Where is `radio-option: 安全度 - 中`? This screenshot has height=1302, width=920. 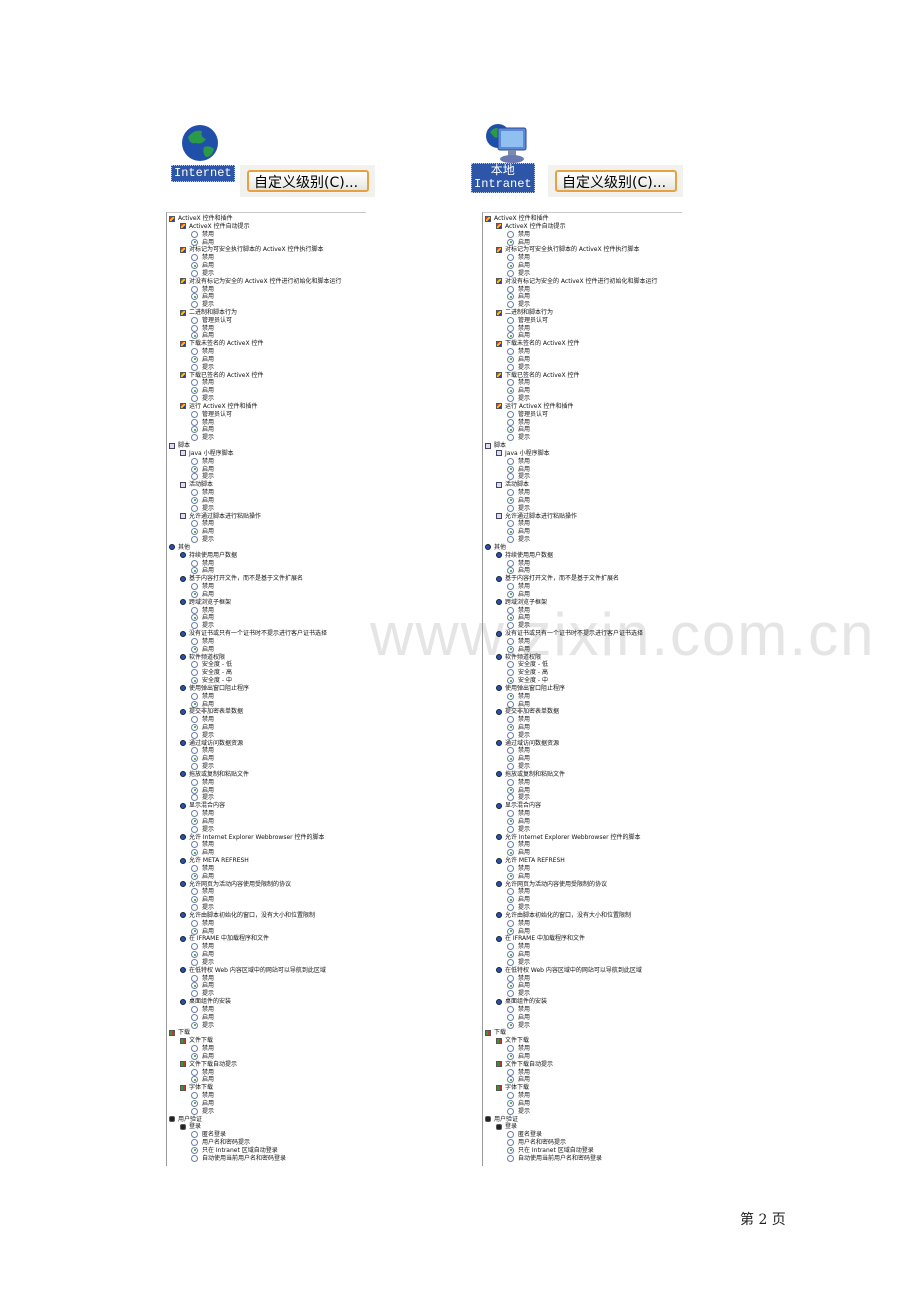
radio-option: 安全度 - 中 is located at coordinates (211, 681).